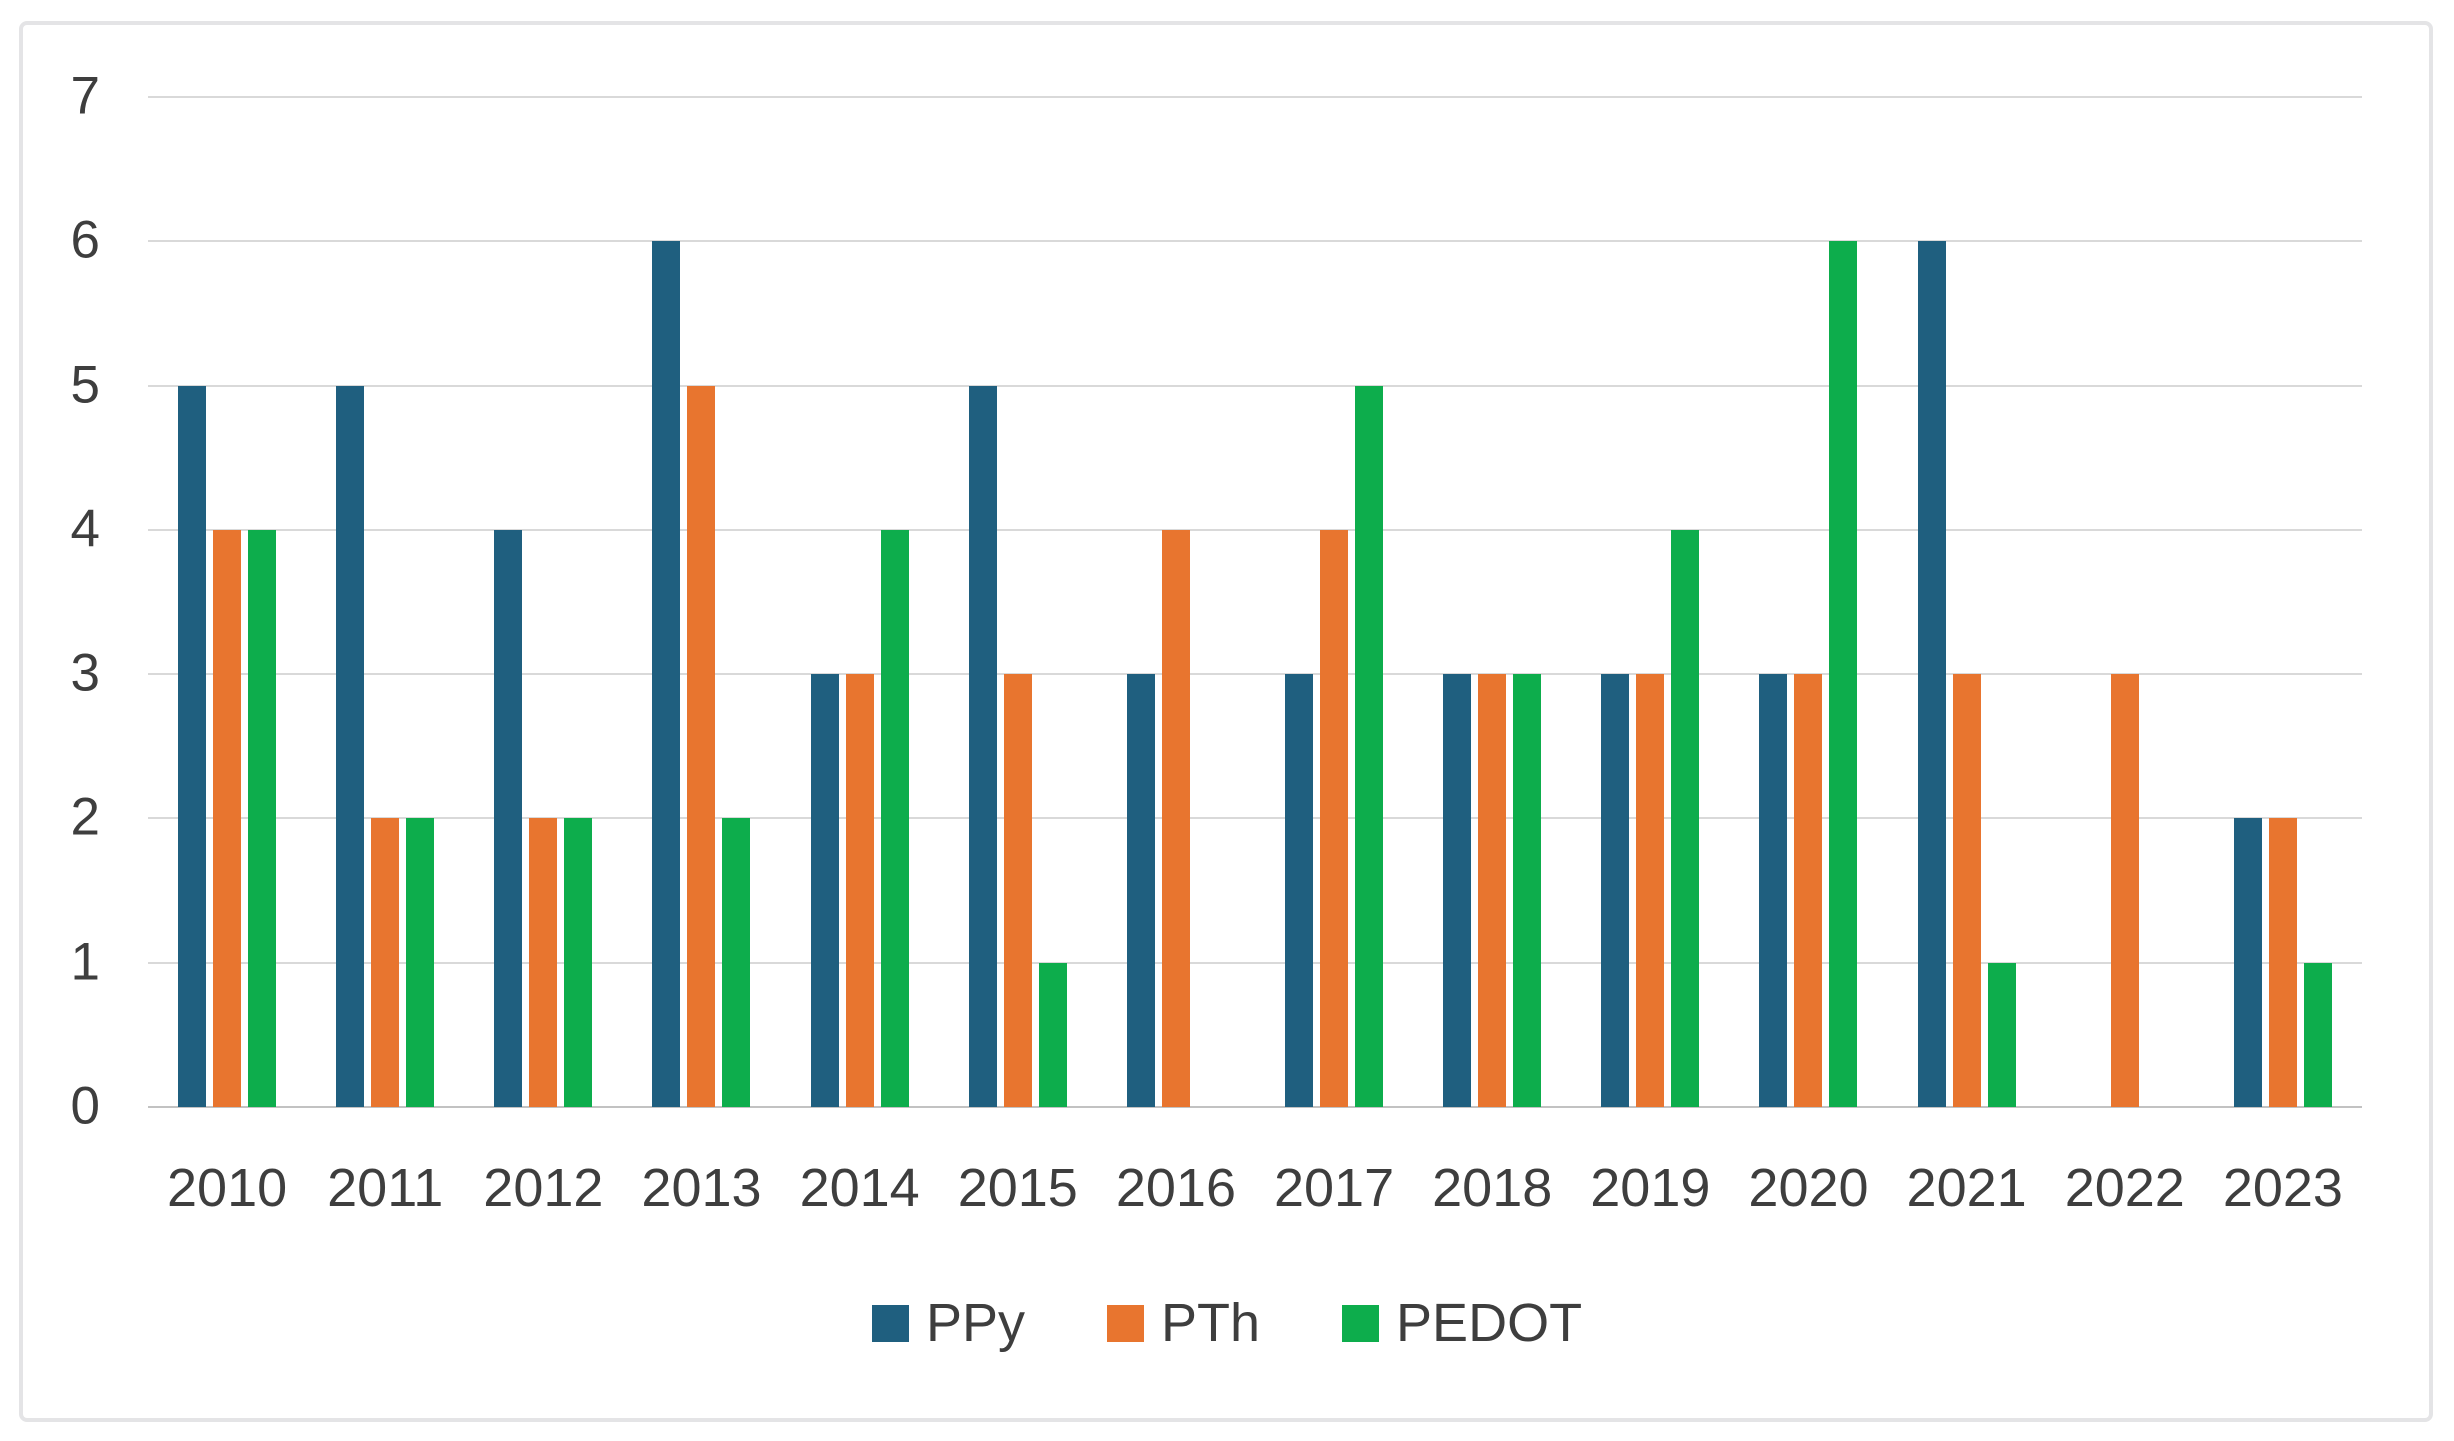  I want to click on y-tick-label-3: 3, so click(85, 673).